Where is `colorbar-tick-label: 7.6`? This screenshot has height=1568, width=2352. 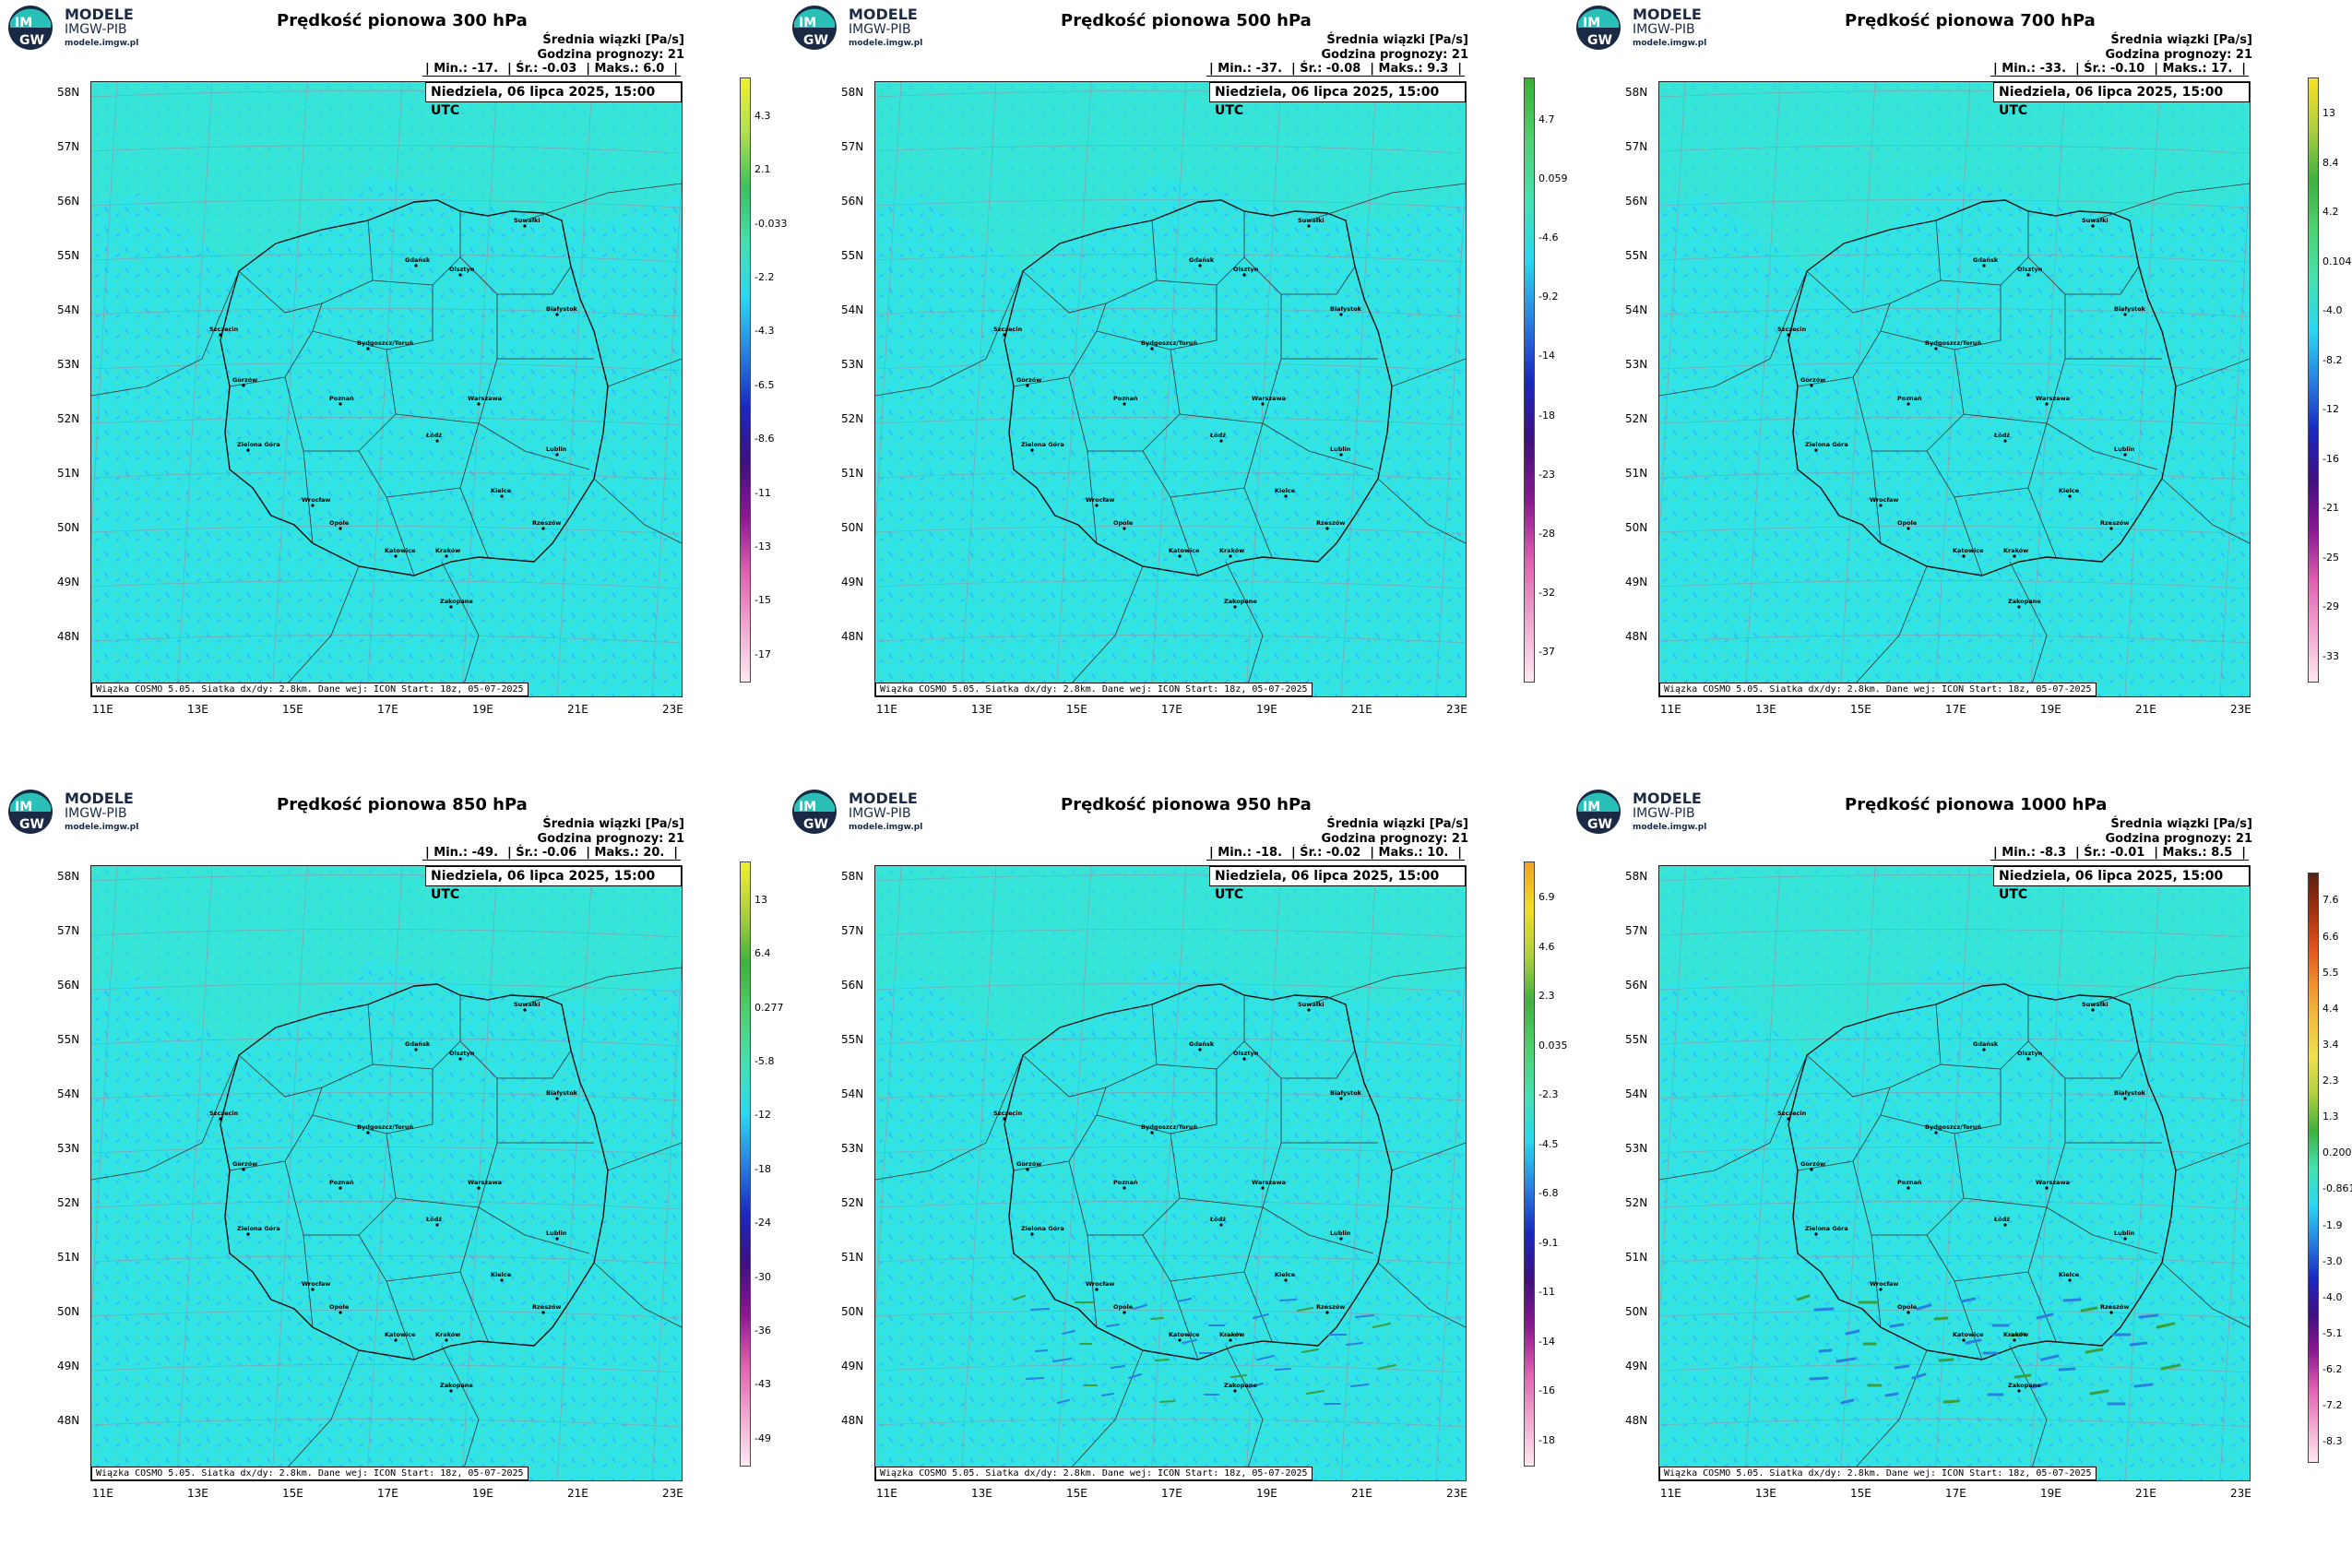 colorbar-tick-label: 7.6 is located at coordinates (2330, 900).